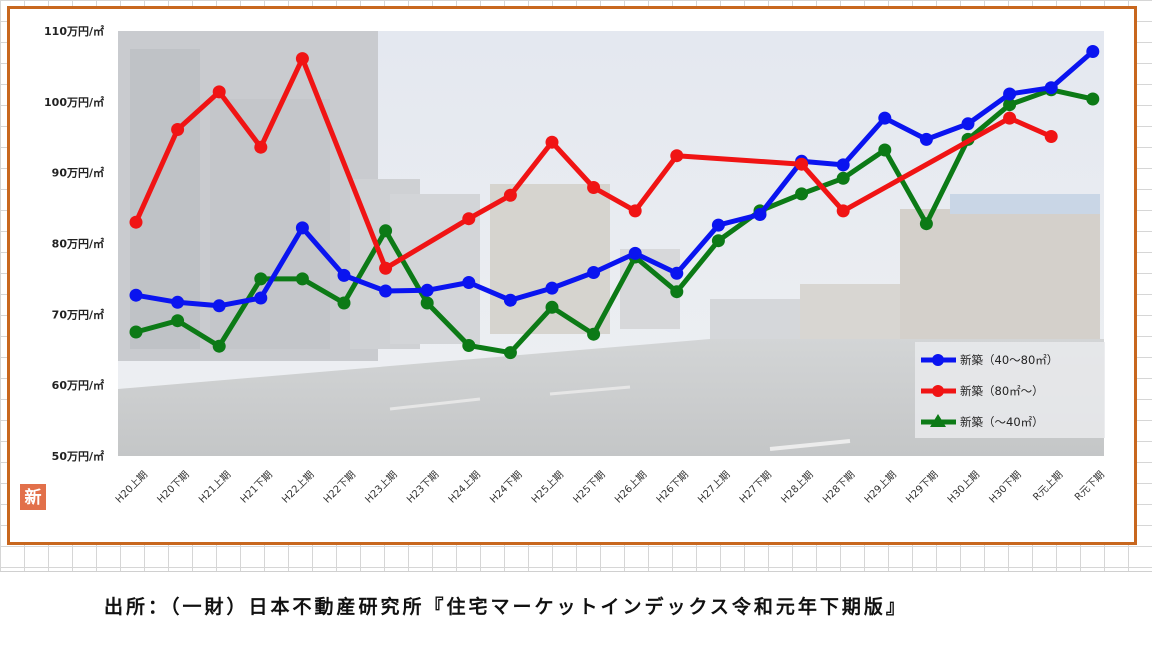 This screenshot has width=1152, height=649. I want to click on x-tick-label: H29下期, so click(922, 487).